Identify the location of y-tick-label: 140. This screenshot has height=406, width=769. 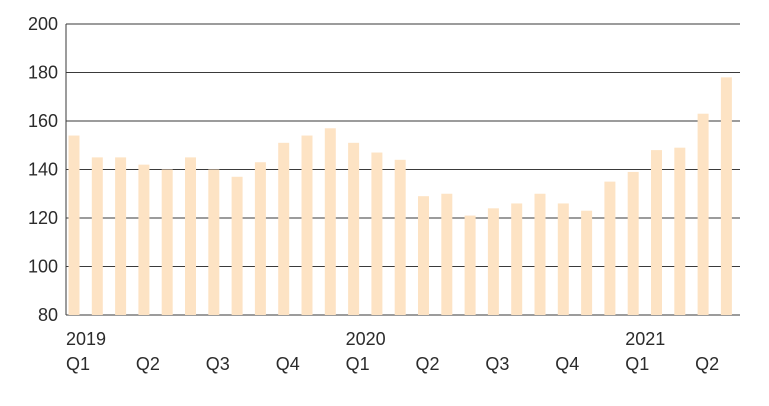
(43, 170).